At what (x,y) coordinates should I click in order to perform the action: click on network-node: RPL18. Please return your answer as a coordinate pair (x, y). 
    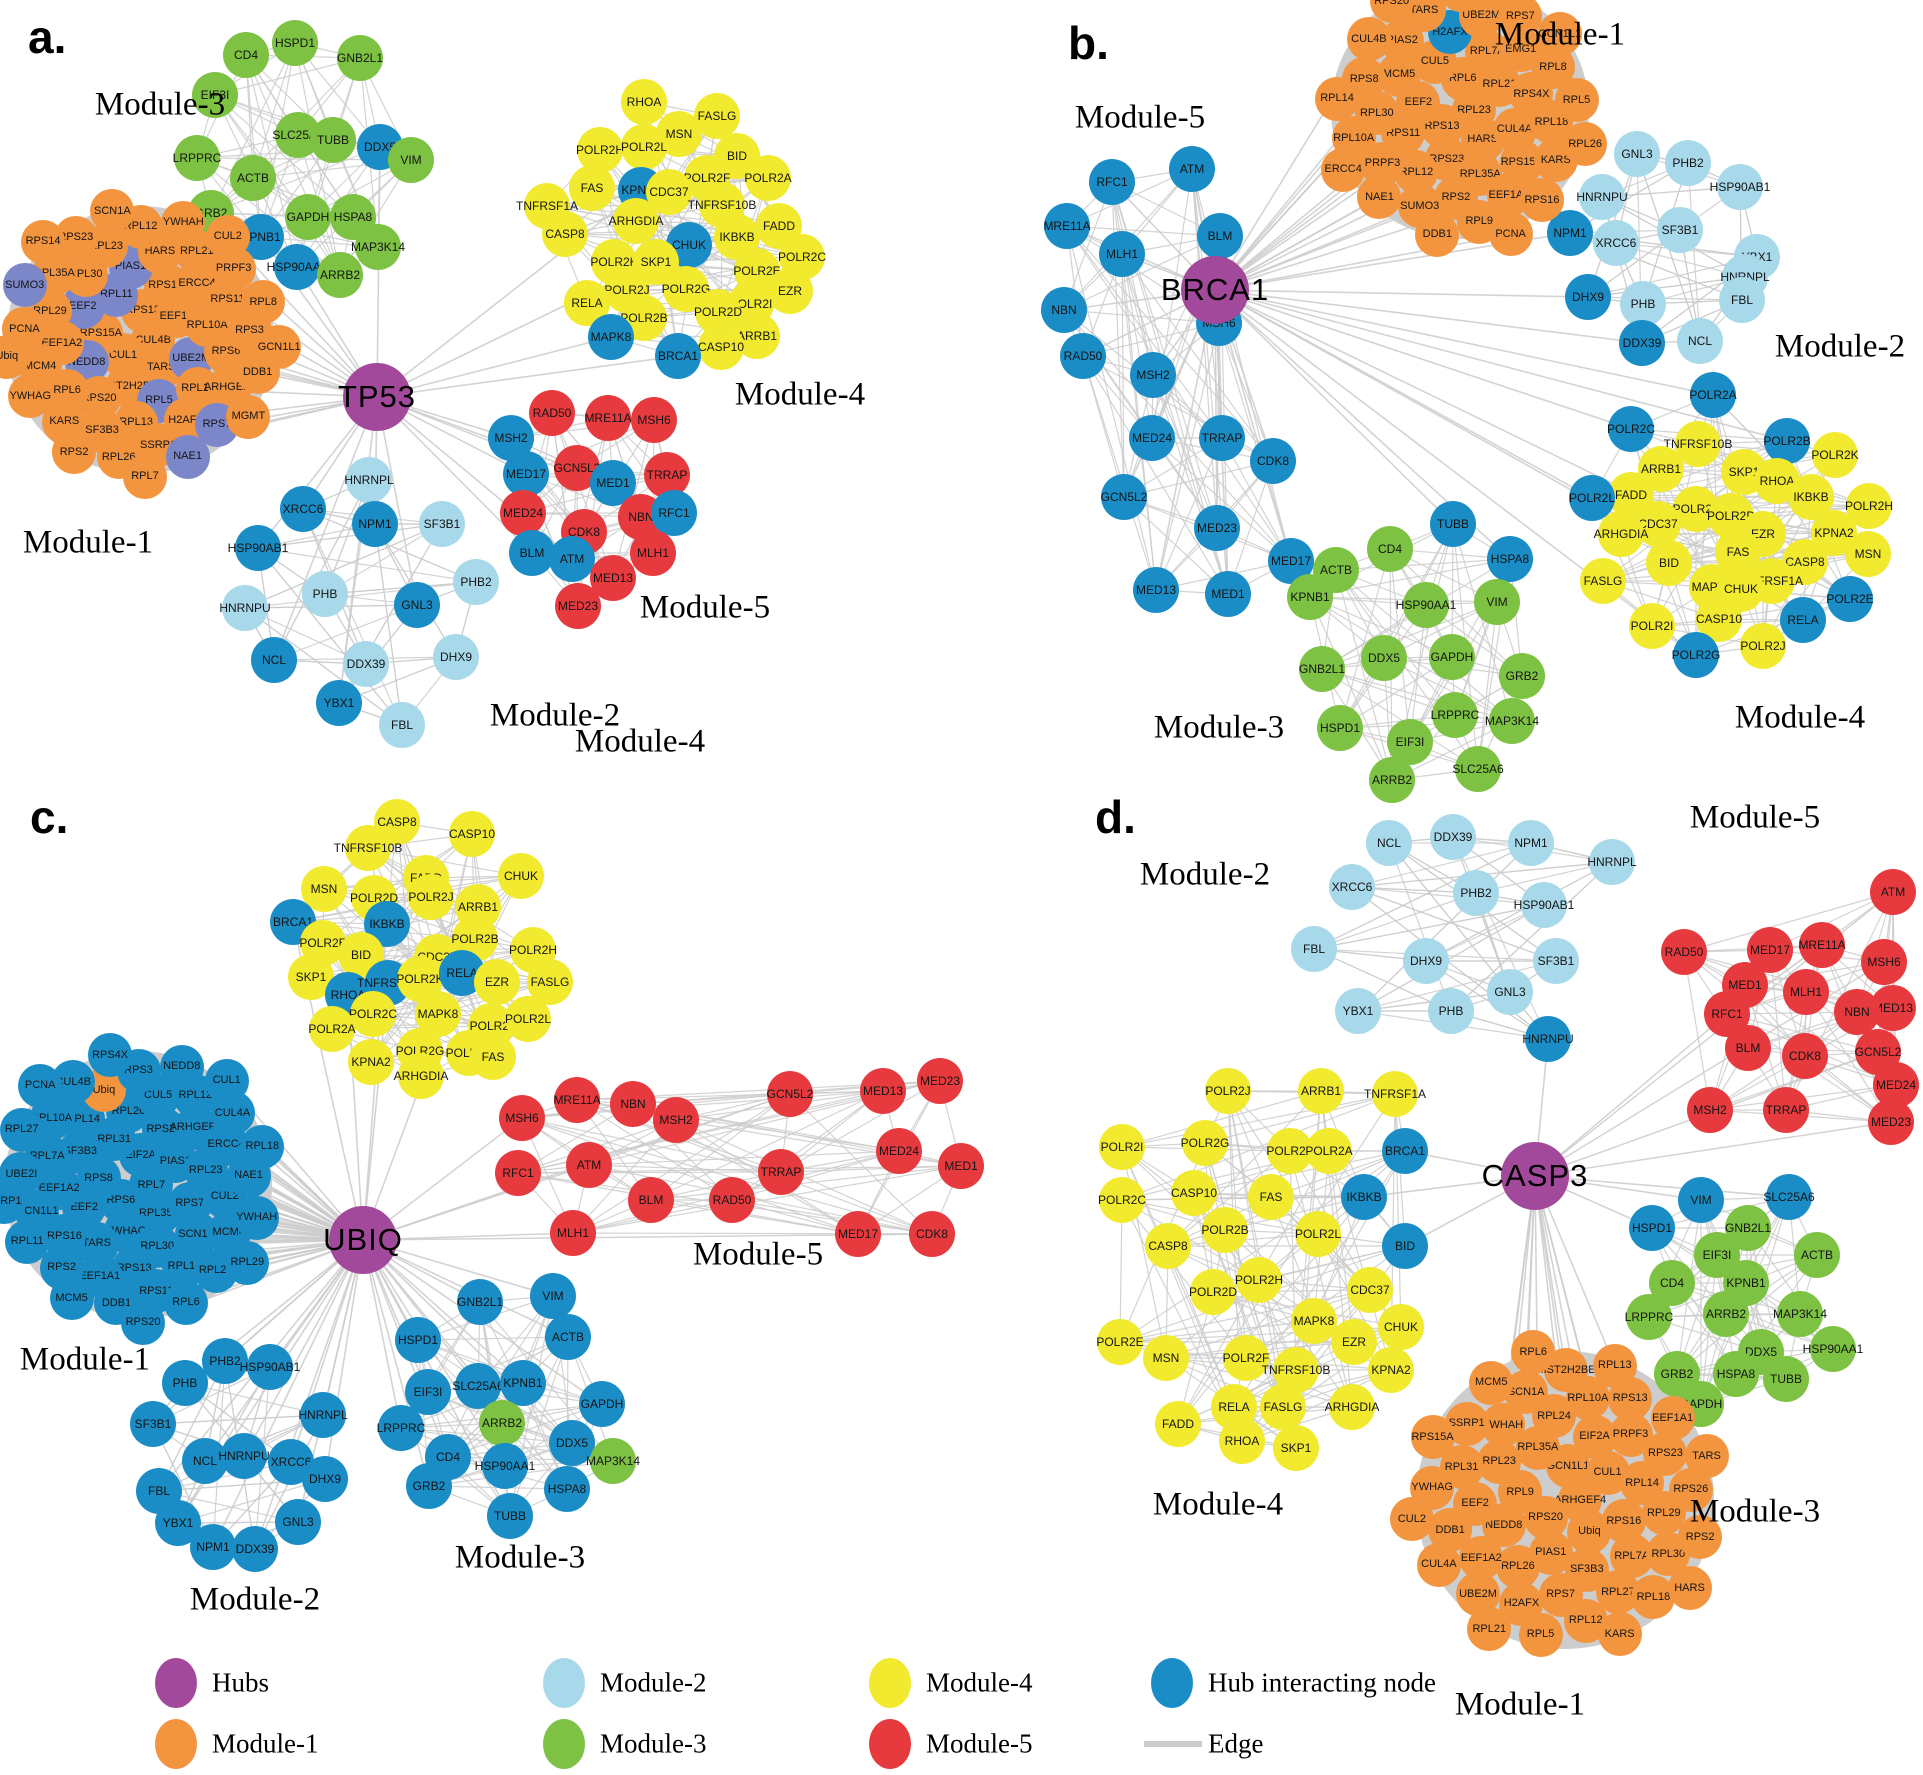
    Looking at the image, I should click on (262, 1146).